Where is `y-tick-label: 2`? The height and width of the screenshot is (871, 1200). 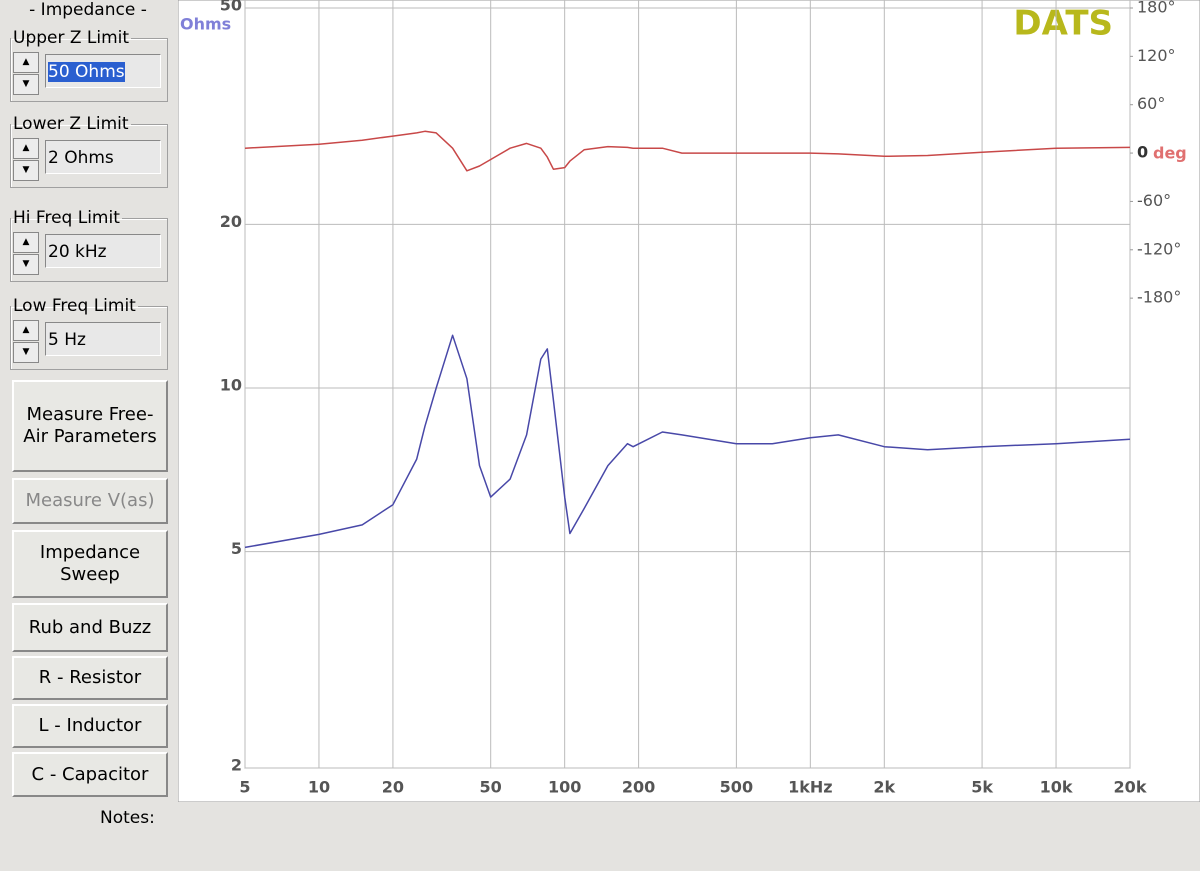 y-tick-label: 2 is located at coordinates (236, 765).